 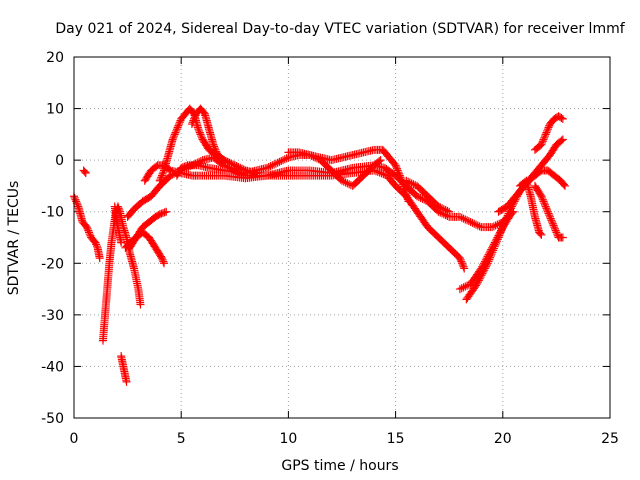 What do you see at coordinates (52, 213) in the screenshot?
I see `y-tick-label: -10` at bounding box center [52, 213].